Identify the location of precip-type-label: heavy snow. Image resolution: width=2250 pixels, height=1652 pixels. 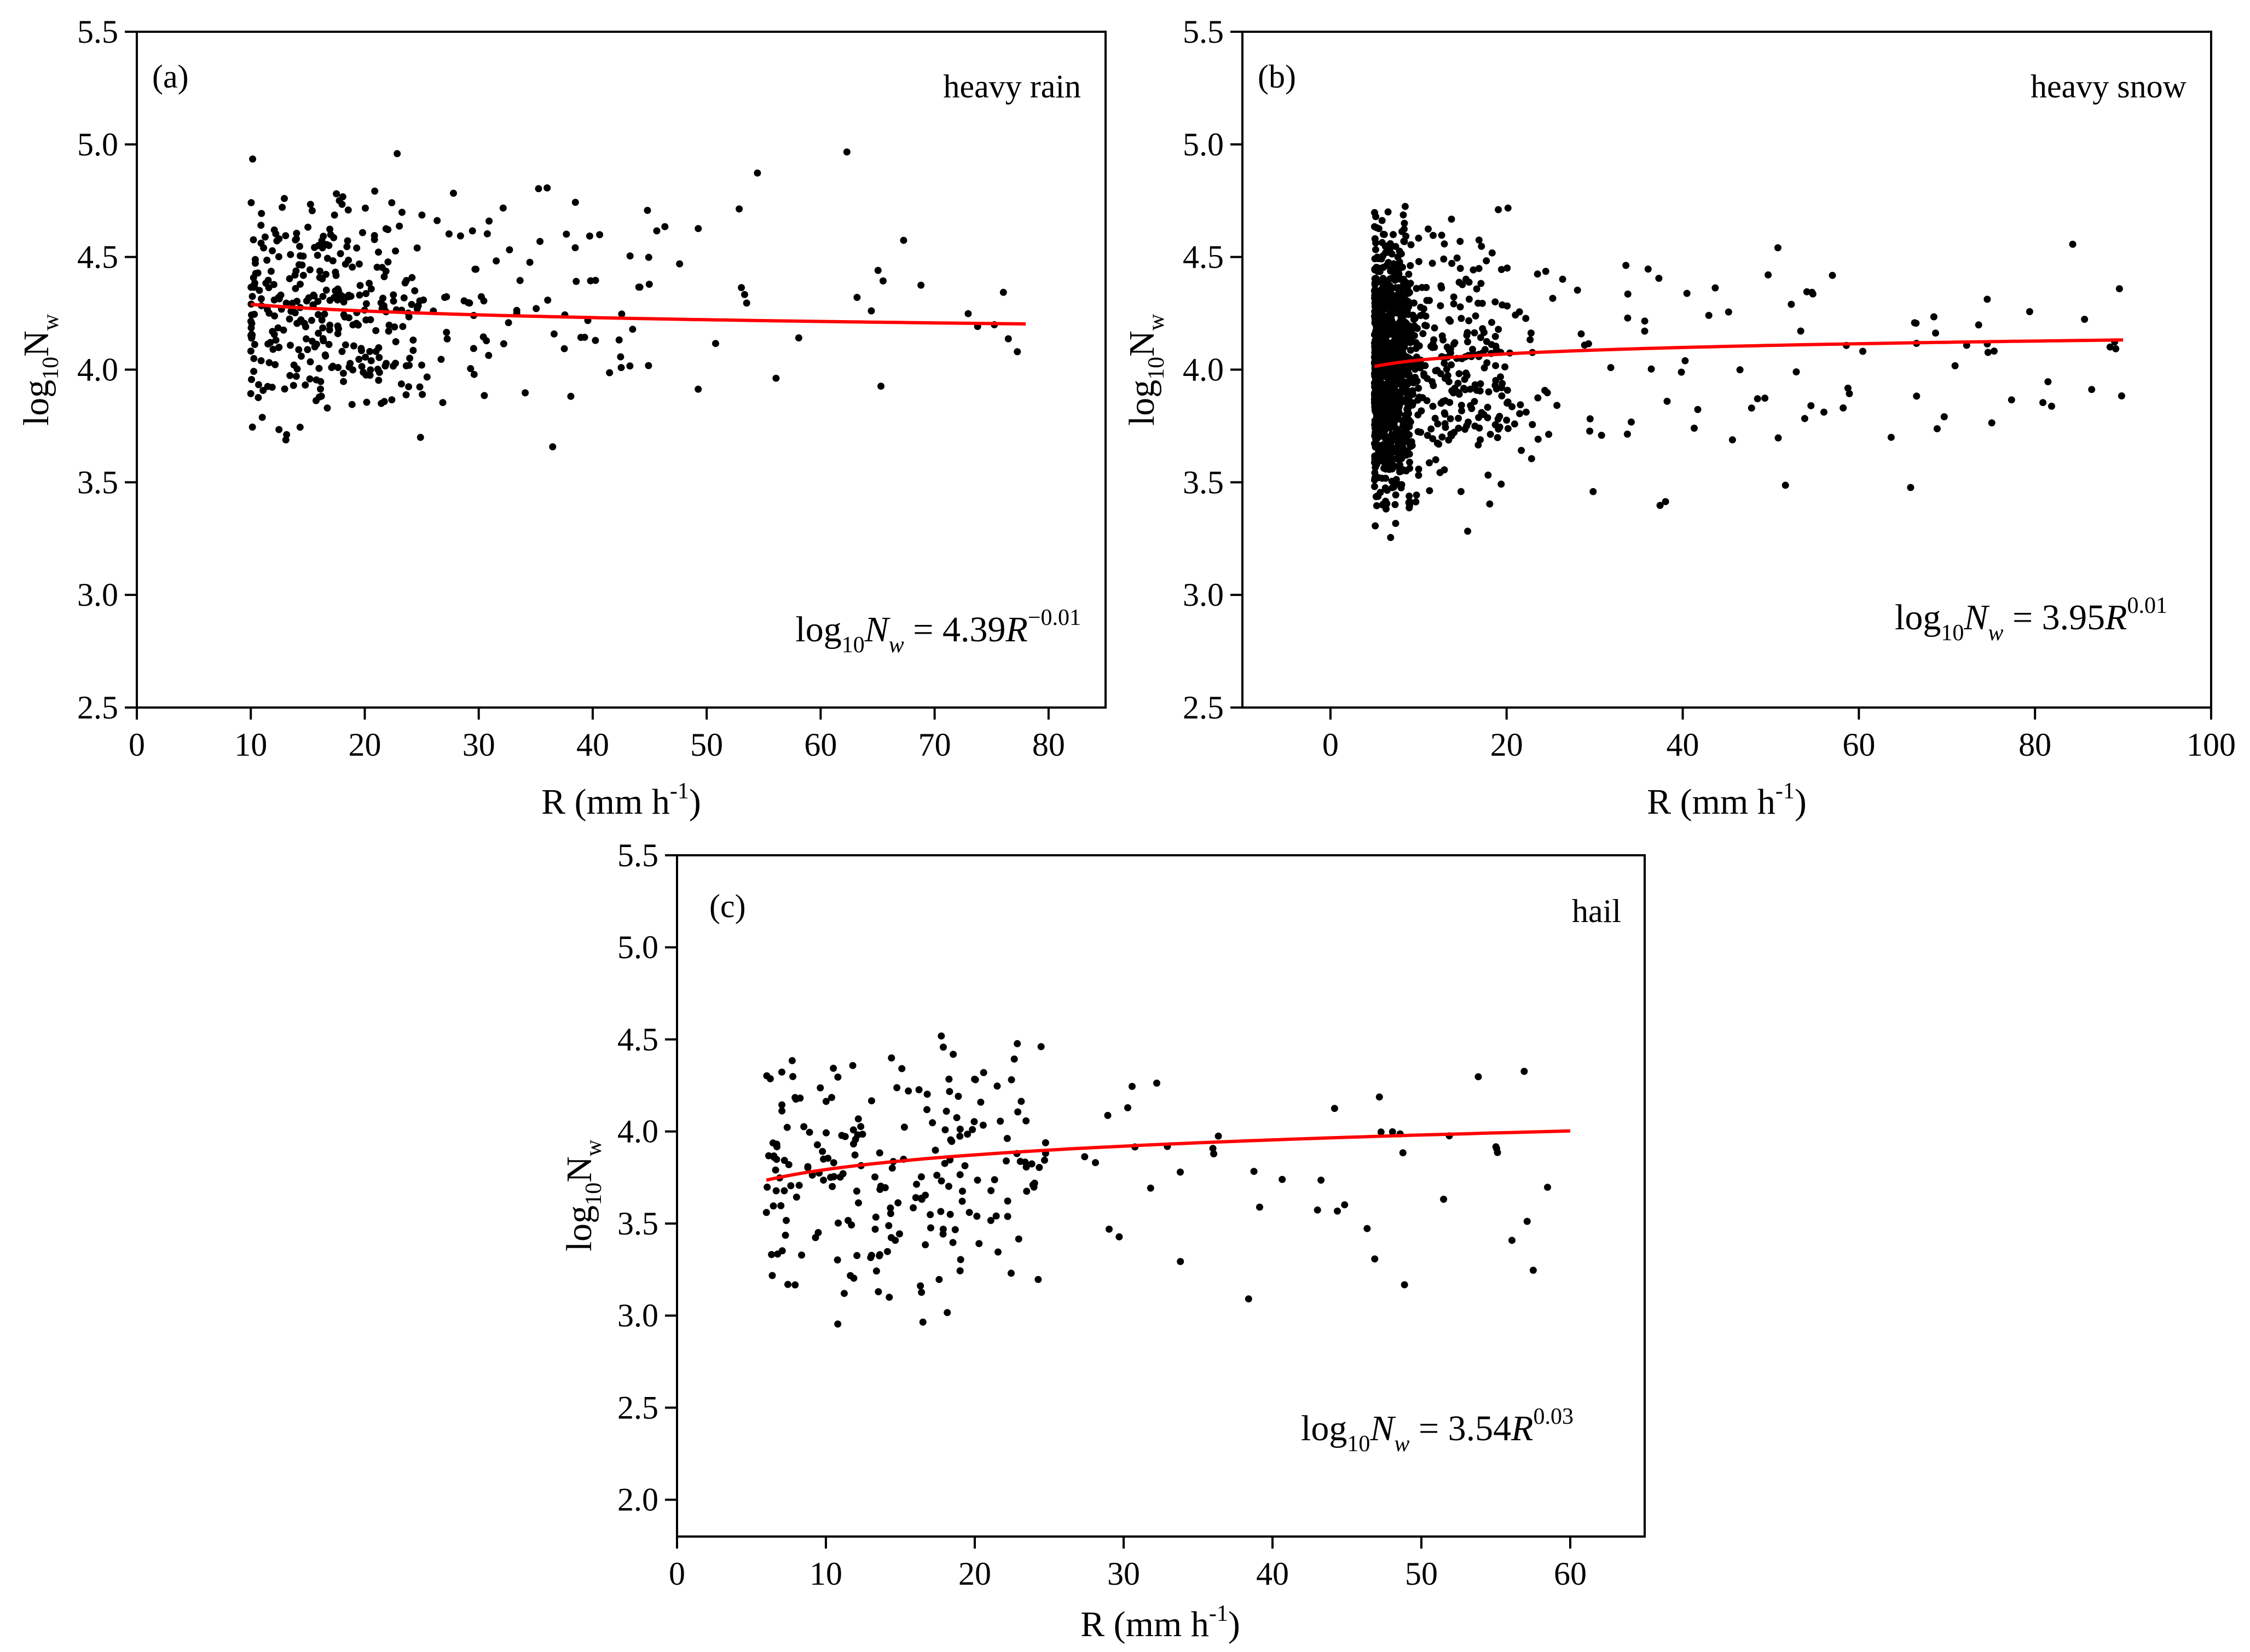
(2109, 86).